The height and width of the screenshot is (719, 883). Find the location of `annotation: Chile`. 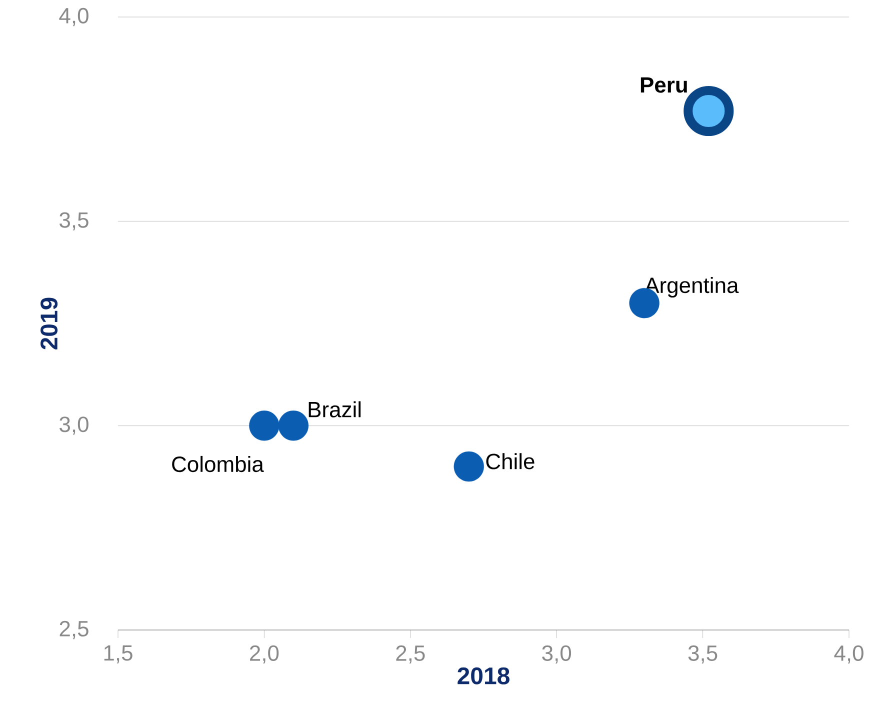

annotation: Chile is located at coordinates (510, 461).